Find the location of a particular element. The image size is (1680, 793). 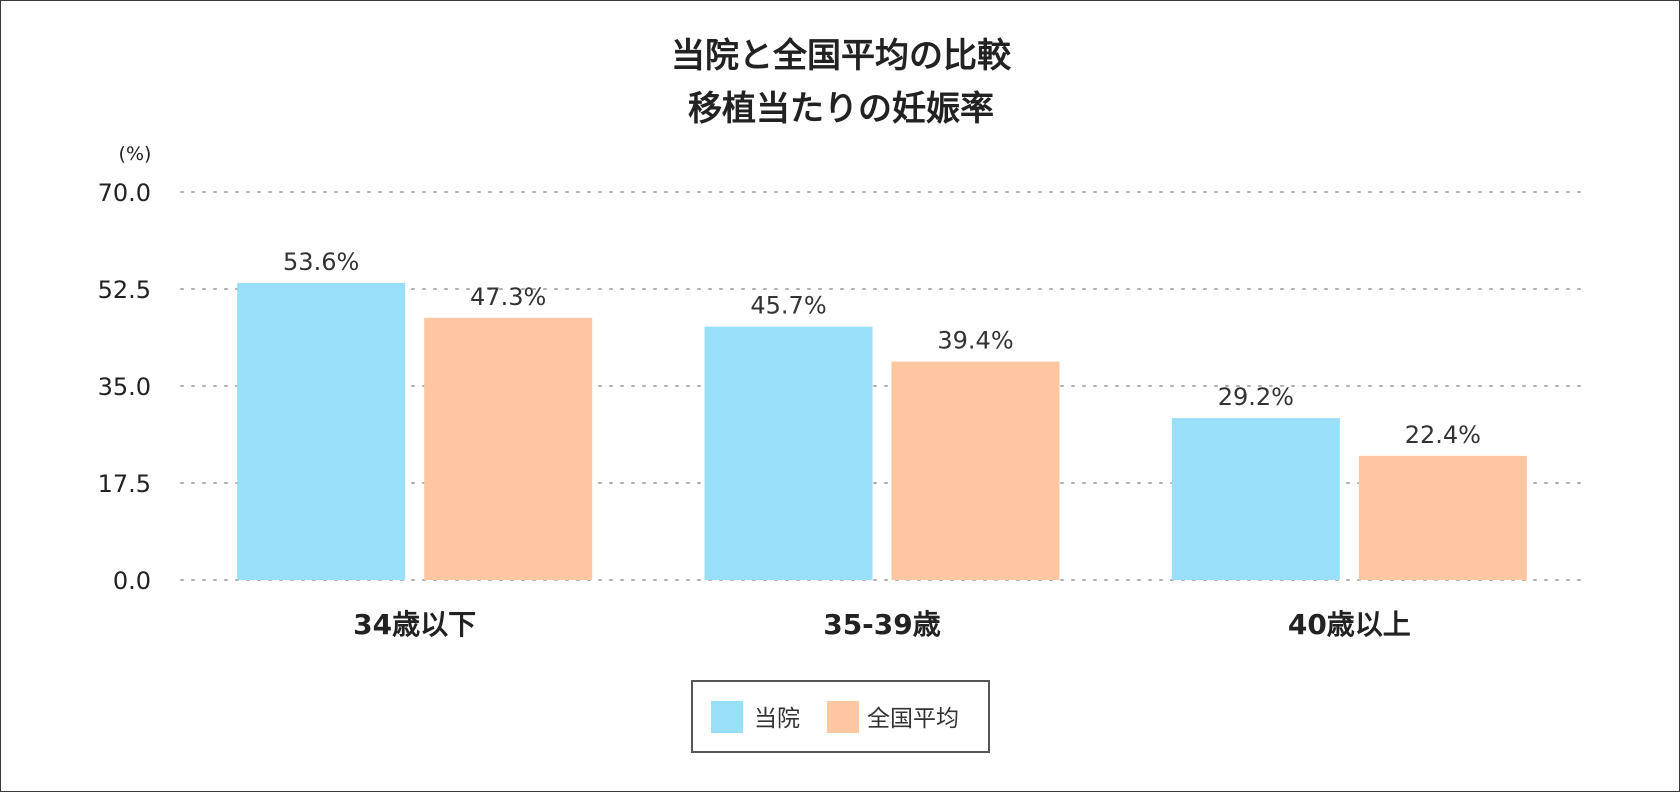

y-tick-label: 35.0 is located at coordinates (124, 387).